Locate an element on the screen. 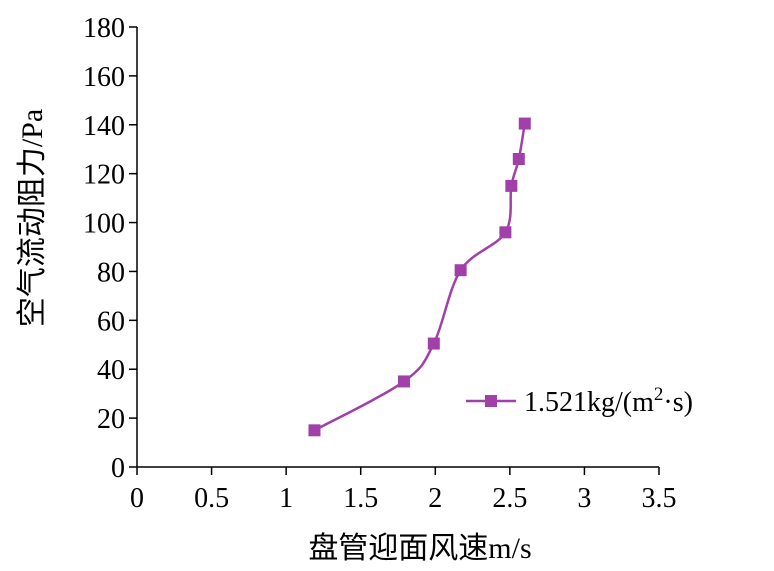 The image size is (774, 571). x-tick-label: 3 is located at coordinates (584, 498).